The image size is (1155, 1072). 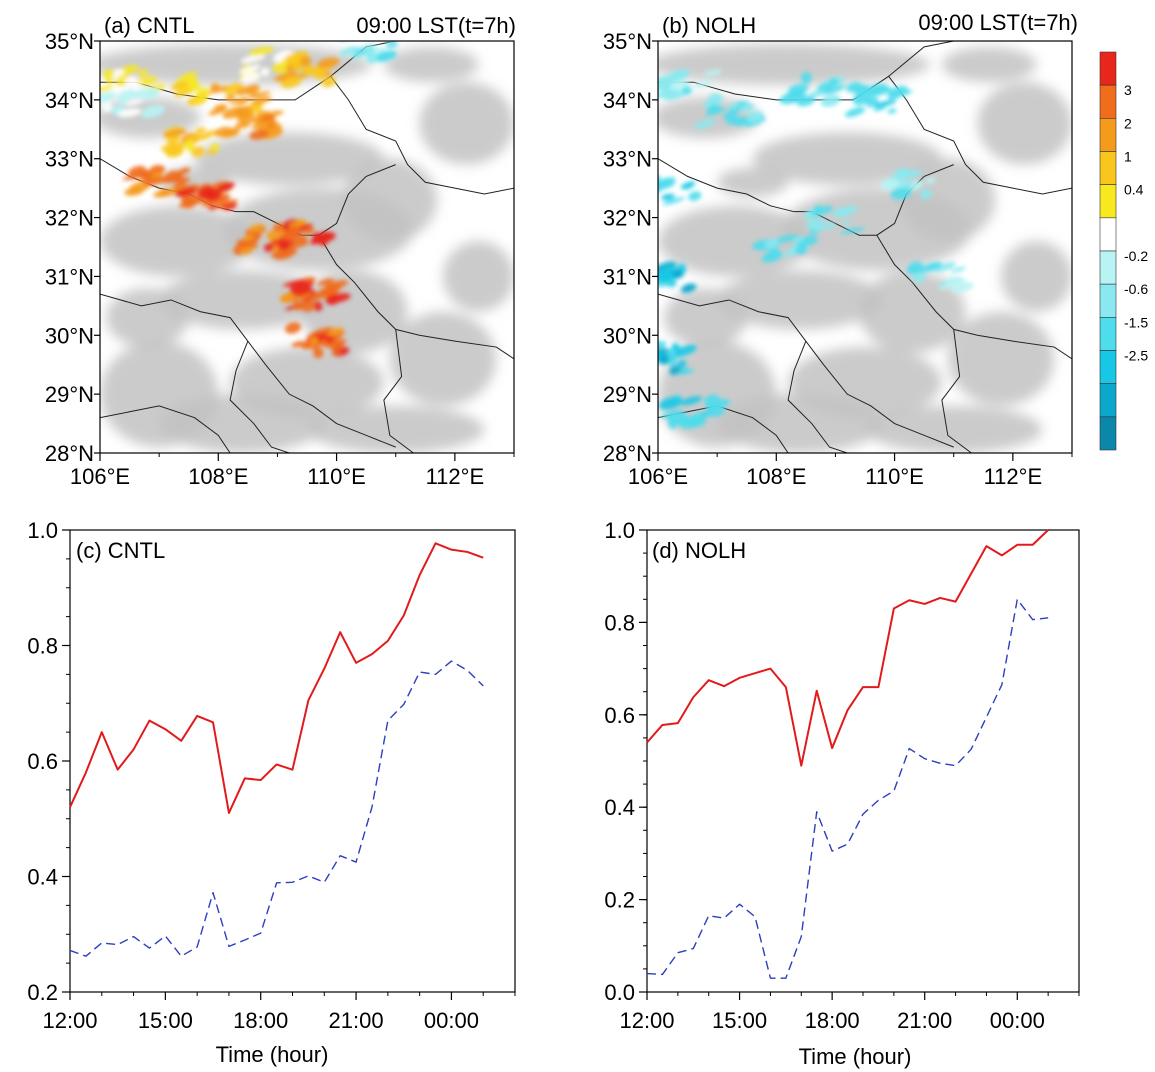 I want to click on plot-series, so click(x=847, y=754).